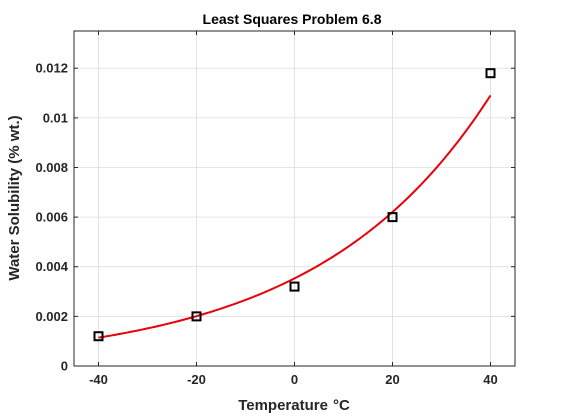 This screenshot has width=570, height=418. I want to click on chart-title: Least Squares Problem 6.8, so click(292, 19).